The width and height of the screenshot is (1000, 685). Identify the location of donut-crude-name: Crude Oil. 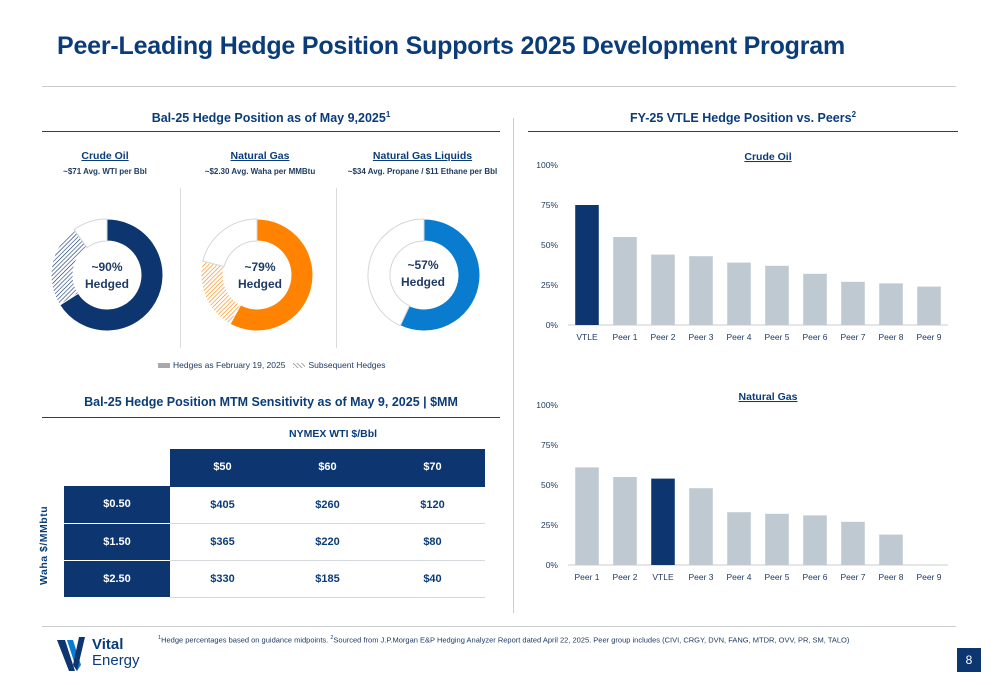
(105, 156).